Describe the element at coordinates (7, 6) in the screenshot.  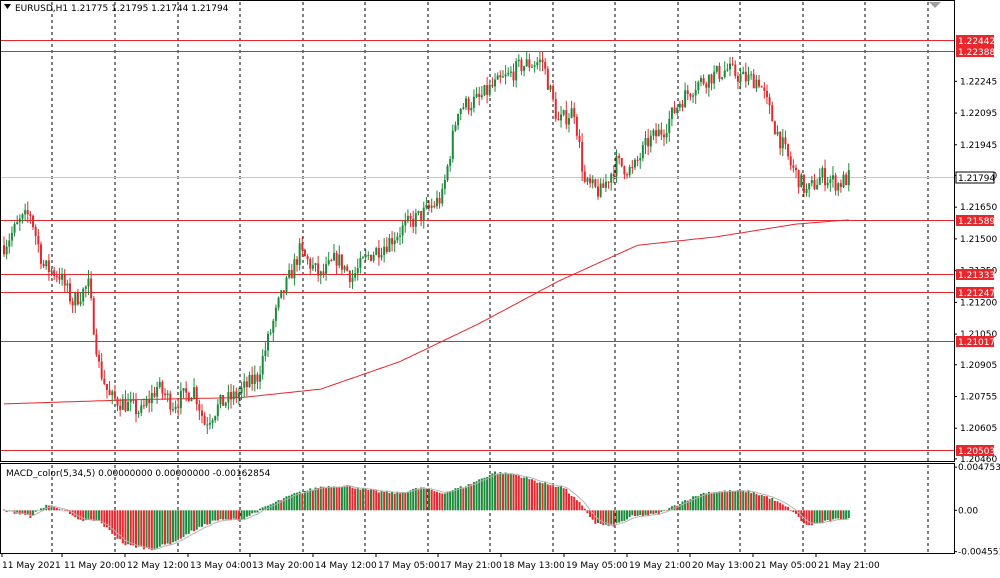
I see `symbol-dropdown-icon` at that location.